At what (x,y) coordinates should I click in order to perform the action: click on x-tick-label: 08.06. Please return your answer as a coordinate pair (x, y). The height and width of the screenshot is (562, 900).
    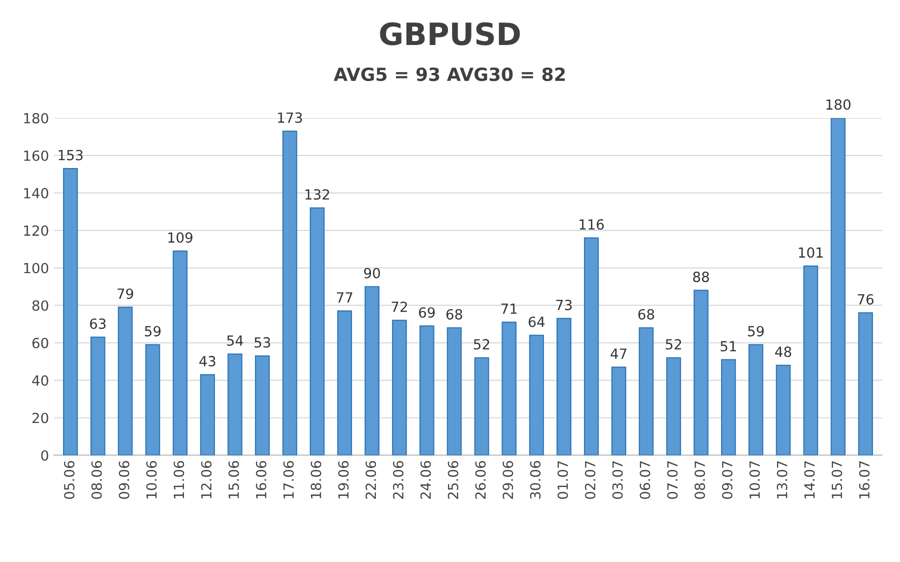
    Looking at the image, I should click on (96, 479).